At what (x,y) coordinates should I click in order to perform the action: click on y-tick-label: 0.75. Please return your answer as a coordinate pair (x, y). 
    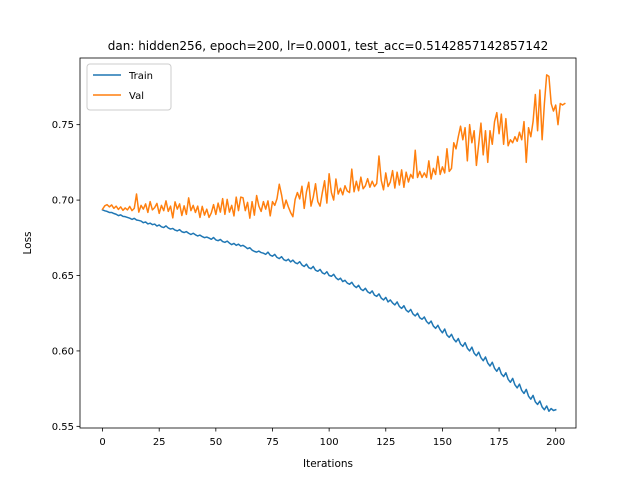
    Looking at the image, I should click on (63, 125).